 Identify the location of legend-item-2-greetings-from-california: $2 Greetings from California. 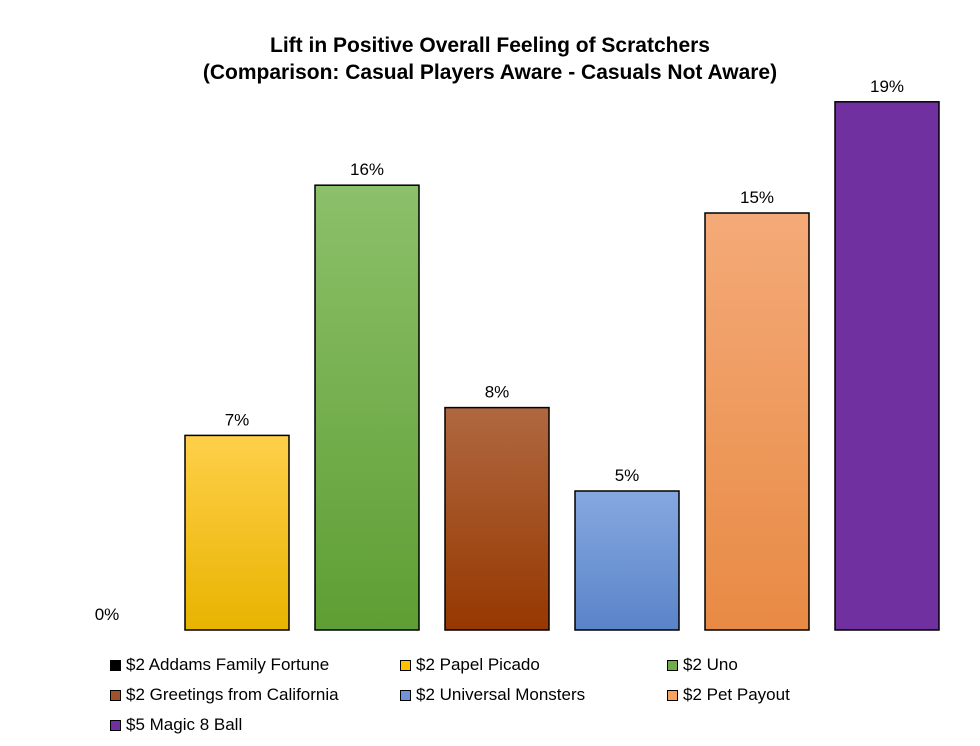
(224, 695).